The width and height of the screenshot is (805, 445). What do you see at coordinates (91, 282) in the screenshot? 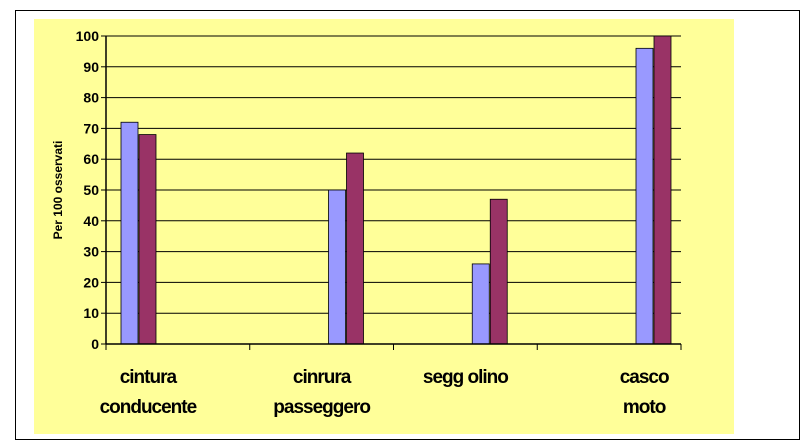
I see `y-tick-label-20: 20` at bounding box center [91, 282].